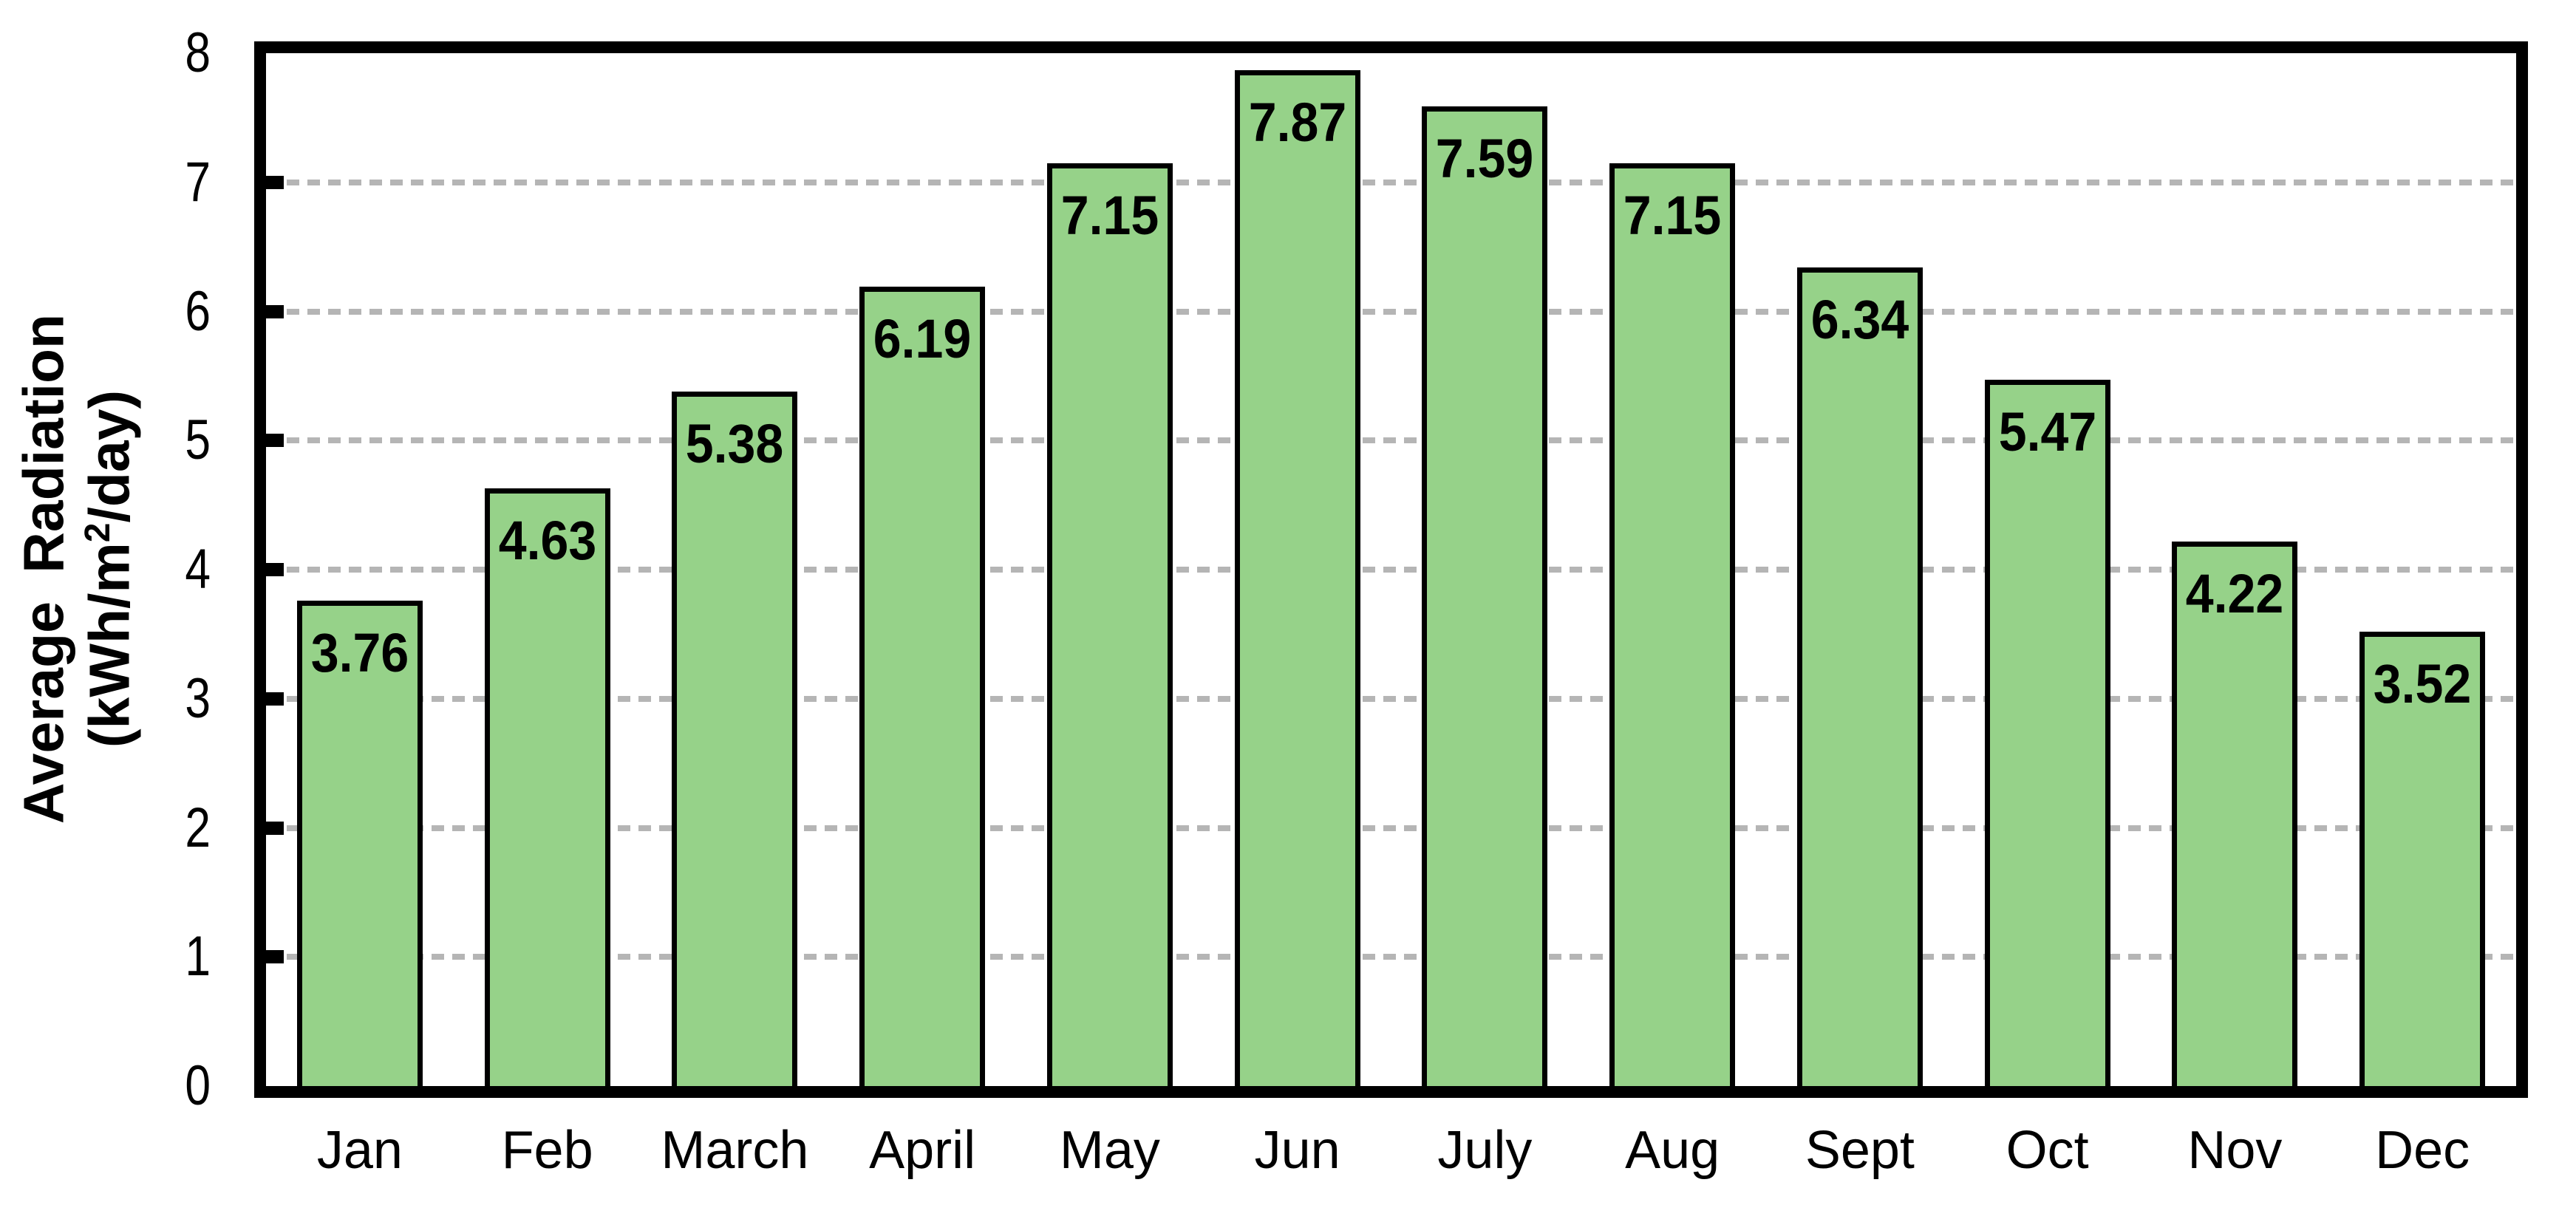  What do you see at coordinates (2422, 683) in the screenshot?
I see `bar-value-label: 3.52` at bounding box center [2422, 683].